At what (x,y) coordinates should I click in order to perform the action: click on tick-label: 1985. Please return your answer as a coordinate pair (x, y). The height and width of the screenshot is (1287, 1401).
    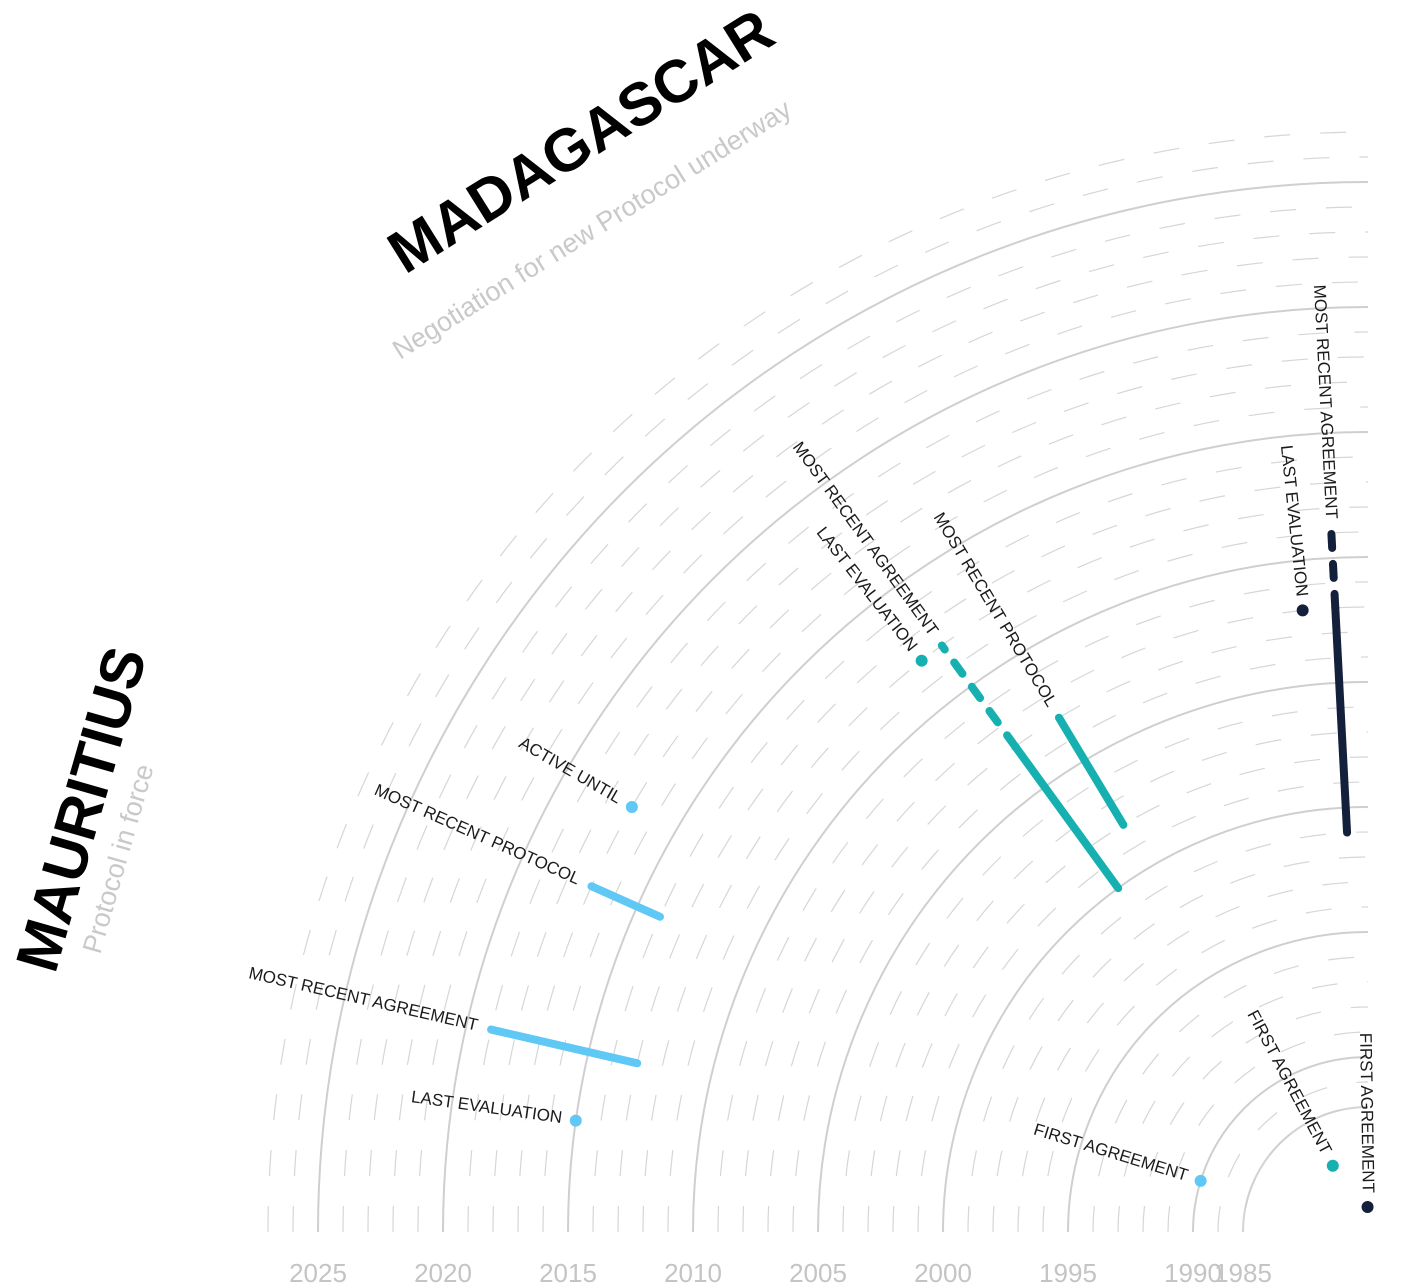
    Looking at the image, I should click on (1243, 1272).